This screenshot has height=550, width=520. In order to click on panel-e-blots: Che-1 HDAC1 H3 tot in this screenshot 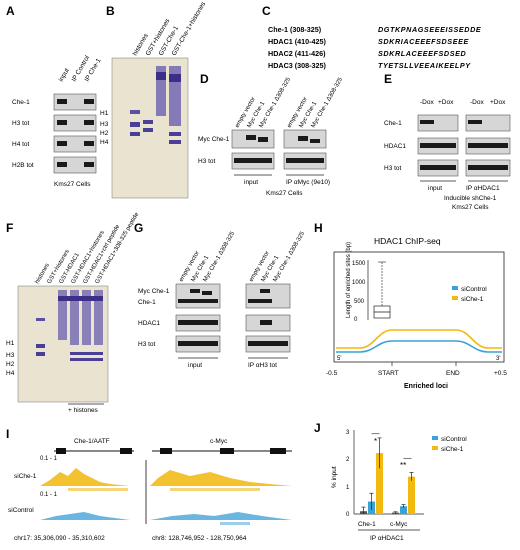, I will do `click(447, 145)`.